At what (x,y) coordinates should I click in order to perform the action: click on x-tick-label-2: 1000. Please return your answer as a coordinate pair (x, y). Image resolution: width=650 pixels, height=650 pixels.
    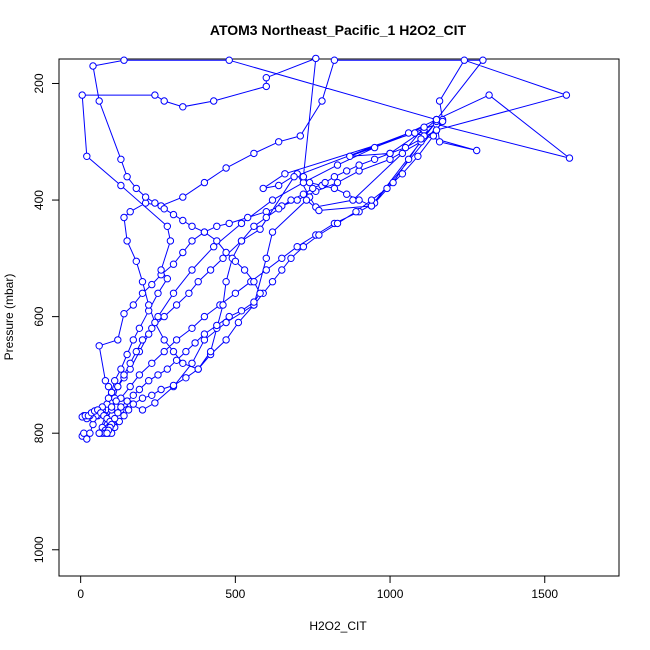
    Looking at the image, I should click on (390, 594).